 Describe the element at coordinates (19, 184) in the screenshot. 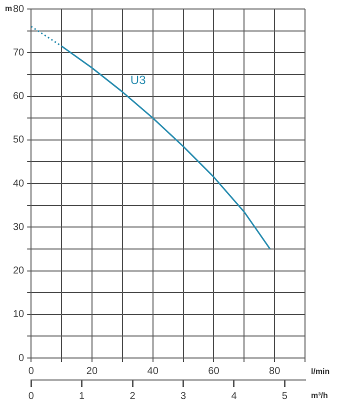

I see `y-tick-label: 40` at that location.